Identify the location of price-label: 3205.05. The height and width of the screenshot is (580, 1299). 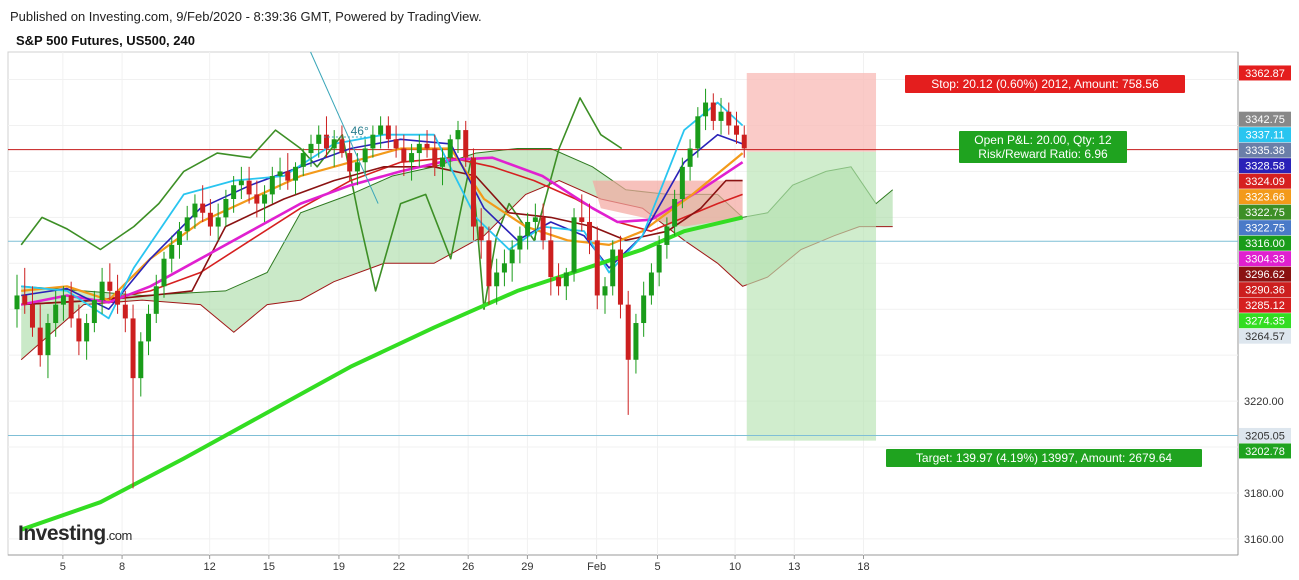
(1265, 435).